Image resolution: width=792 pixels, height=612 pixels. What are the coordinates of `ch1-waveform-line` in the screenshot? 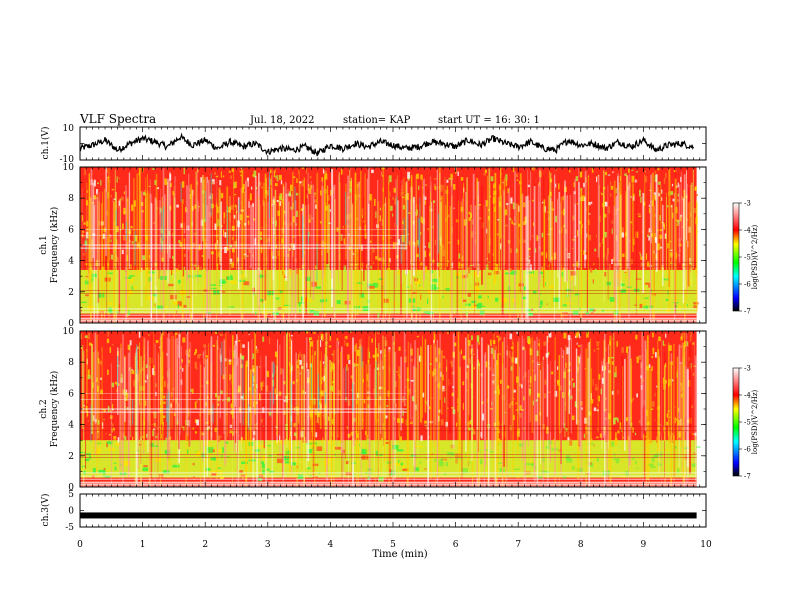 It's located at (387, 144).